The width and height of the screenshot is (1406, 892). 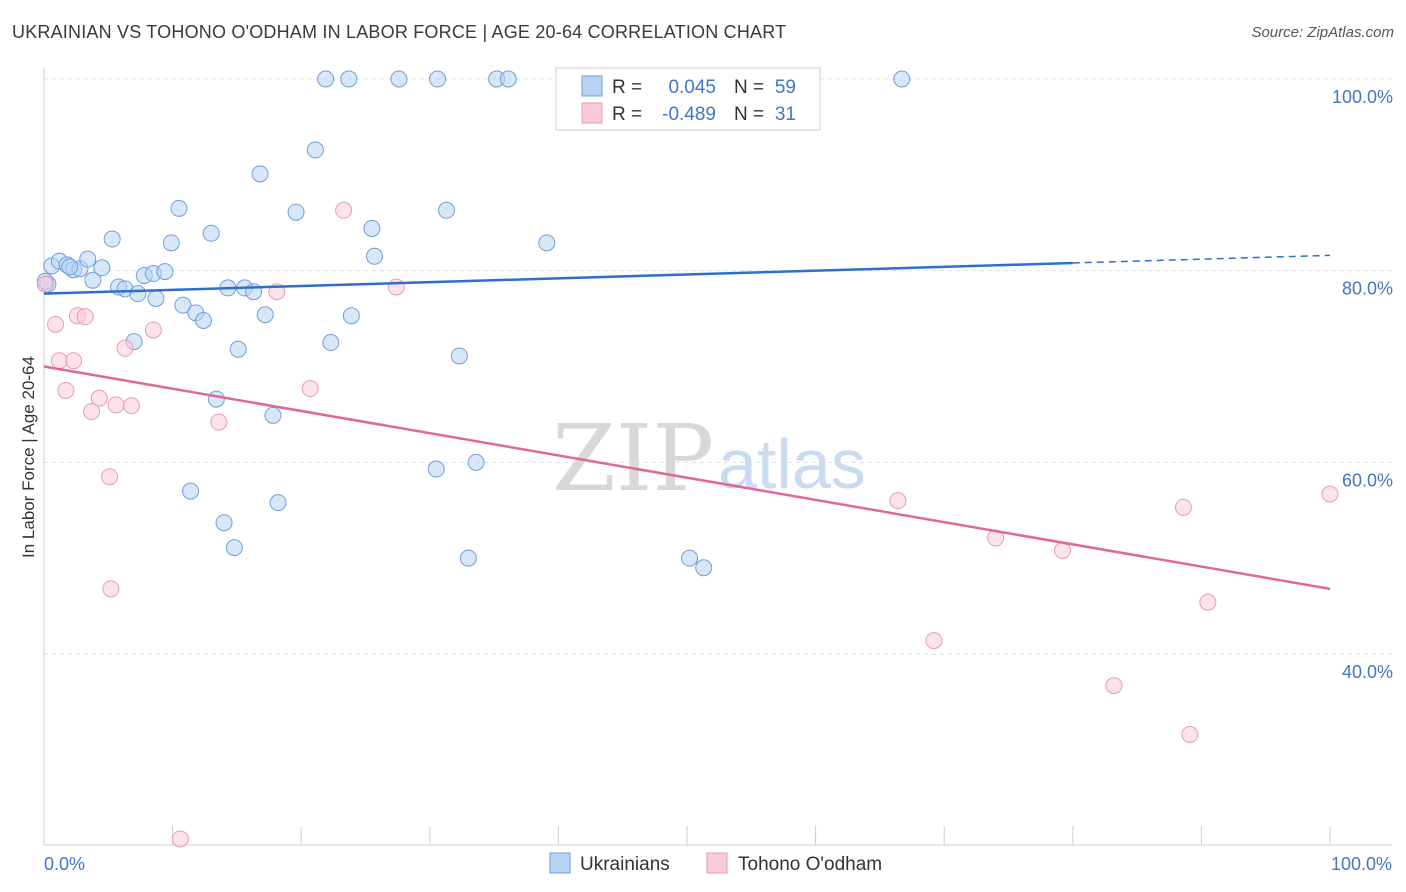 What do you see at coordinates (627, 114) in the screenshot?
I see `legend-r-label-2: R =` at bounding box center [627, 114].